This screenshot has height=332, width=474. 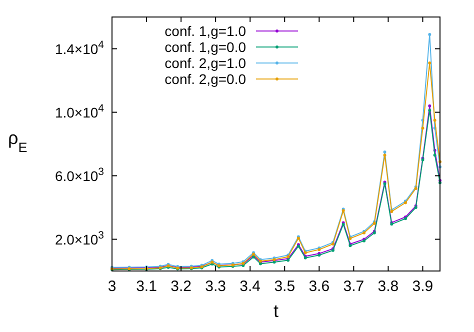 What do you see at coordinates (250, 286) in the screenshot?
I see `x-tick-label: 3.4` at bounding box center [250, 286].